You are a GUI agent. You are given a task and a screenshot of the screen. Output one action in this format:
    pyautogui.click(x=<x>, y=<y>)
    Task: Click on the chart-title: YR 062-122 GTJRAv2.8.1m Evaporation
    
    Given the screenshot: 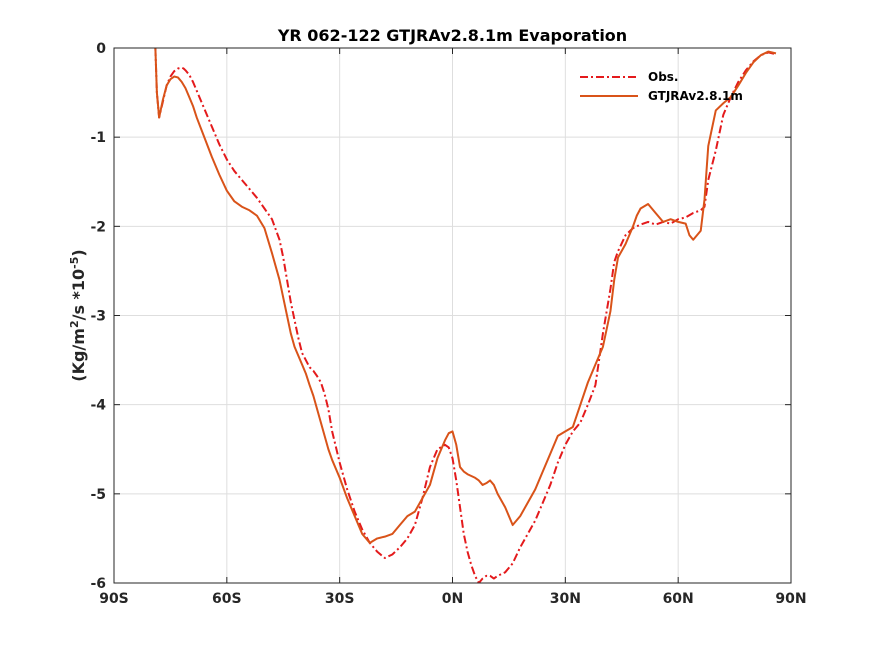 What is the action you would take?
    pyautogui.click(x=452, y=35)
    